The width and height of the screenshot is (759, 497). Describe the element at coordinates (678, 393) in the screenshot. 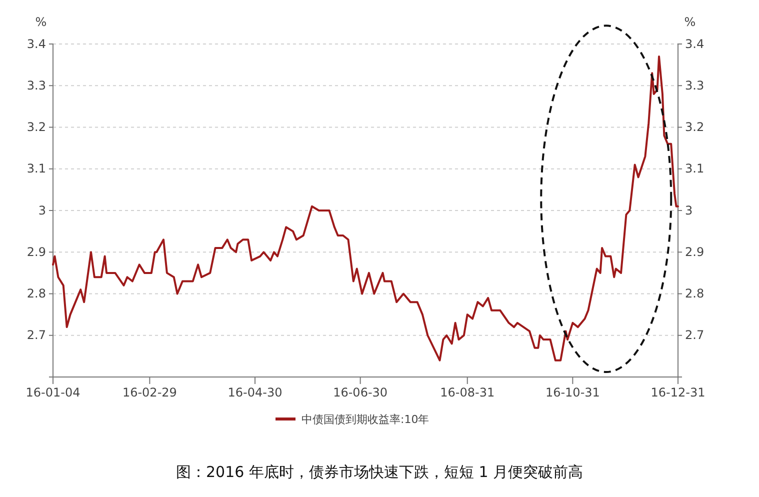

I see `x-tick-label: 16-12-31` at that location.